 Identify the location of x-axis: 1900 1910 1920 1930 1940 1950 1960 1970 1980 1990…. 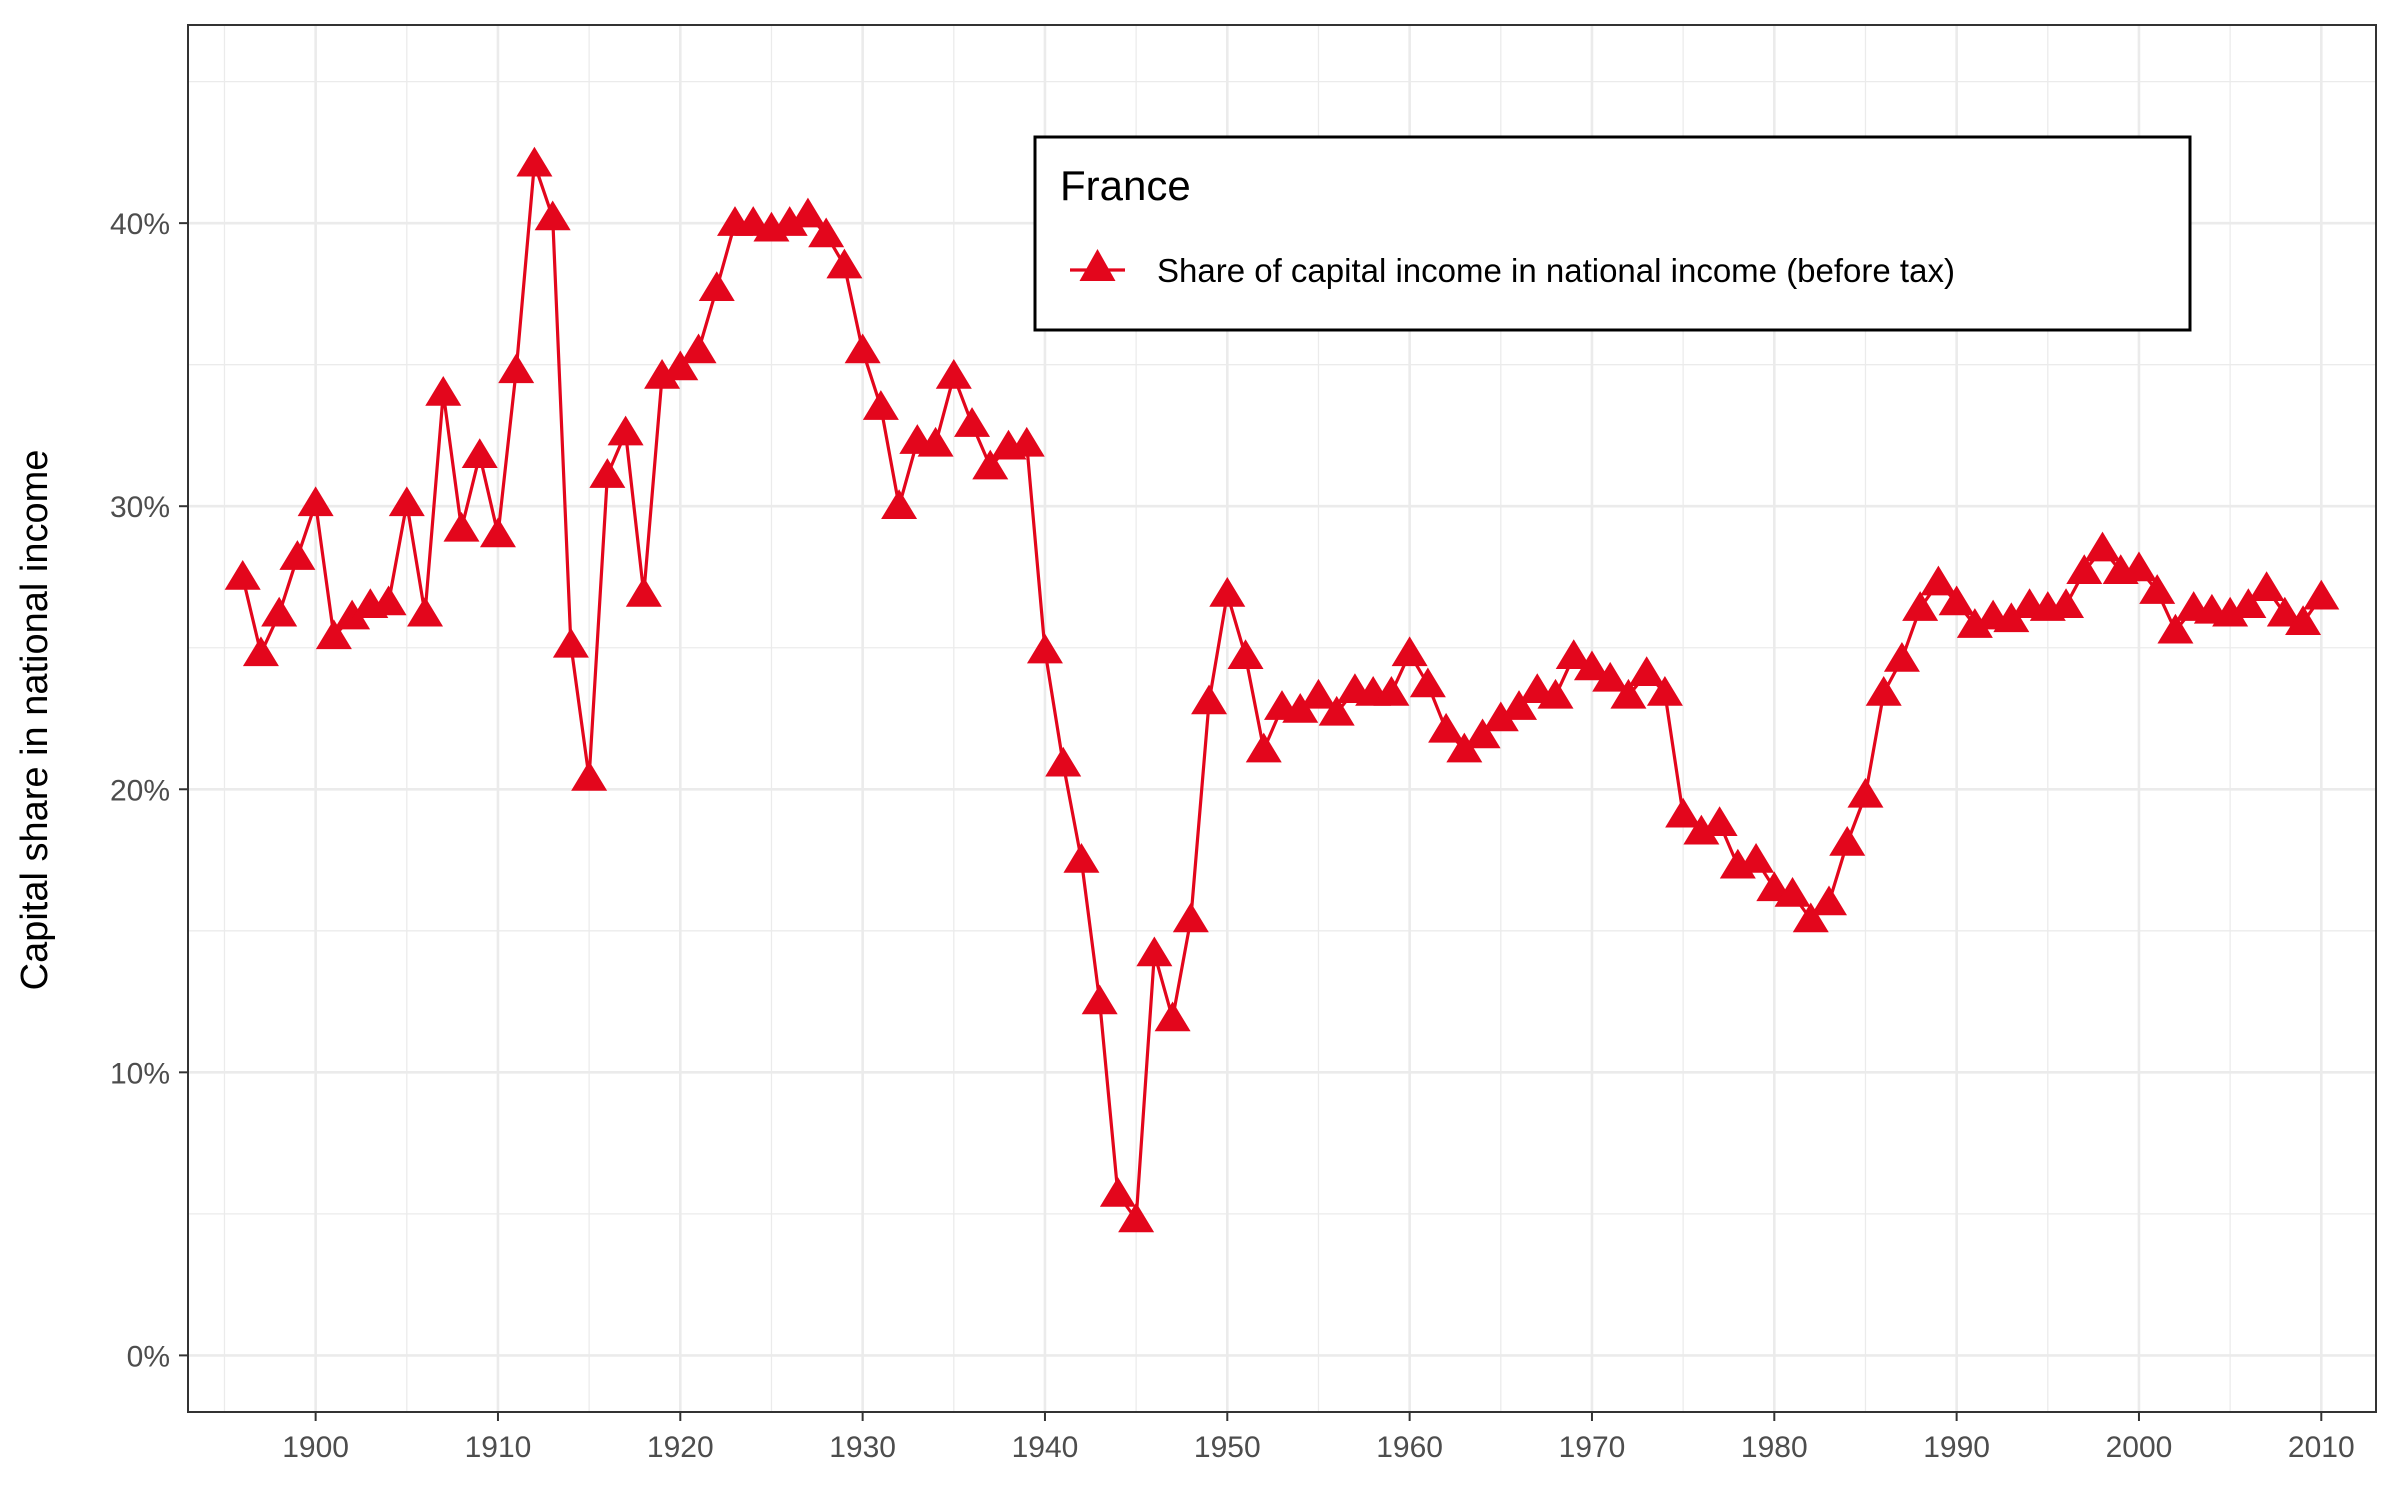
(1318, 1438).